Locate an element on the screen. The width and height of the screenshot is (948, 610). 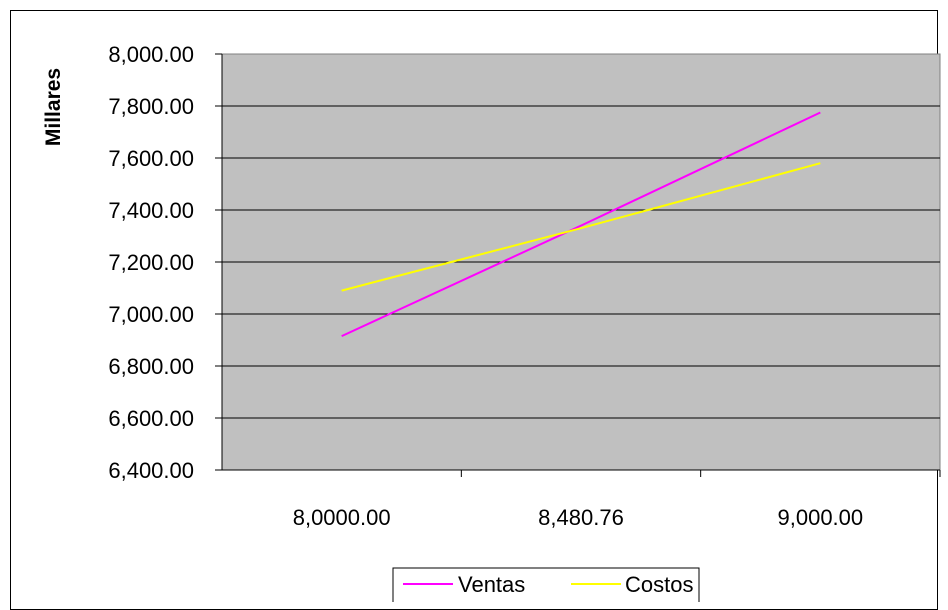
x-tick-label: 8,0000.00 is located at coordinates (342, 517).